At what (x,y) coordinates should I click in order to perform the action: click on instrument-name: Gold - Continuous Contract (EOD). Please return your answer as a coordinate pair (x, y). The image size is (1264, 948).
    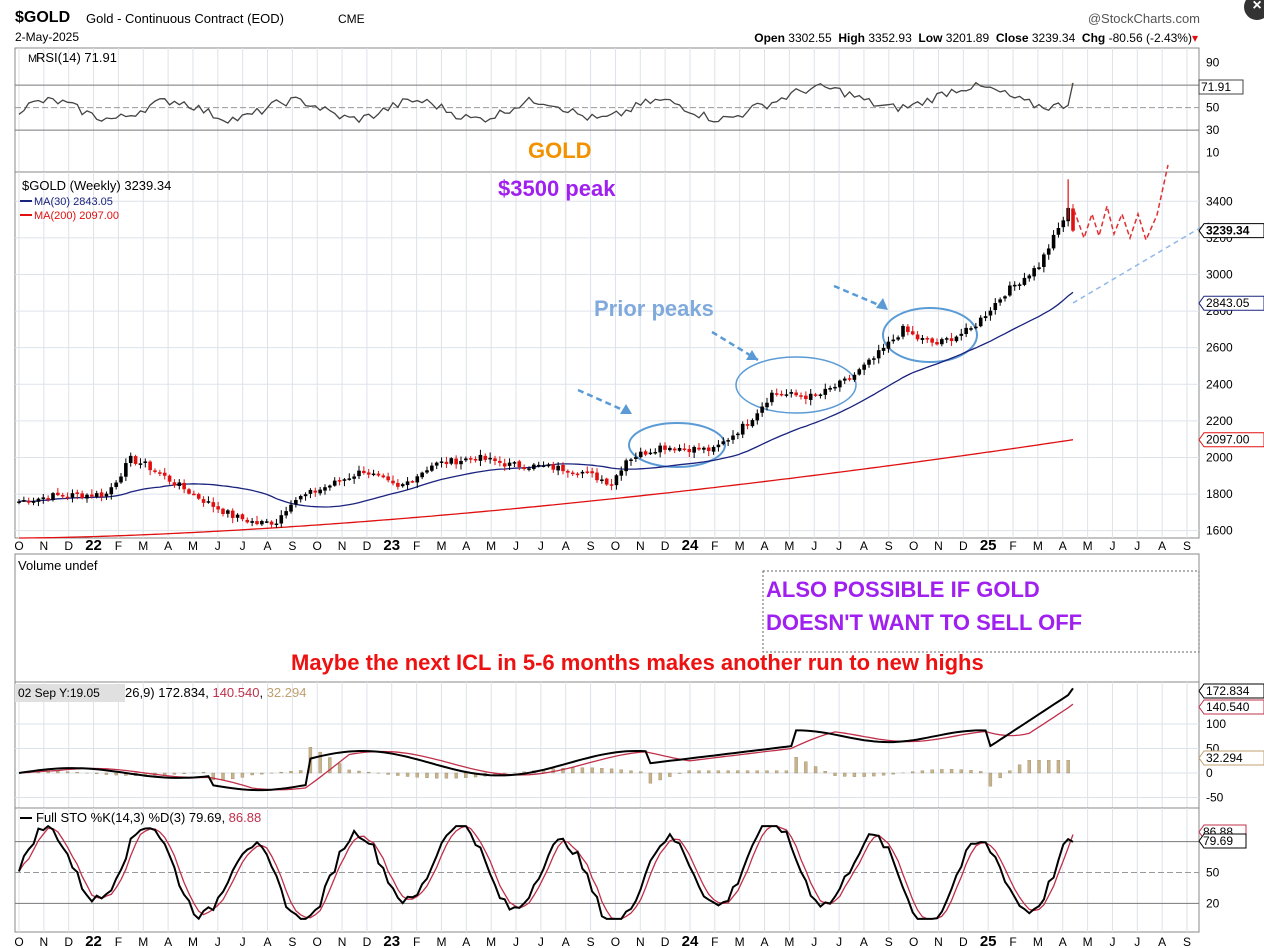
    Looking at the image, I should click on (185, 18).